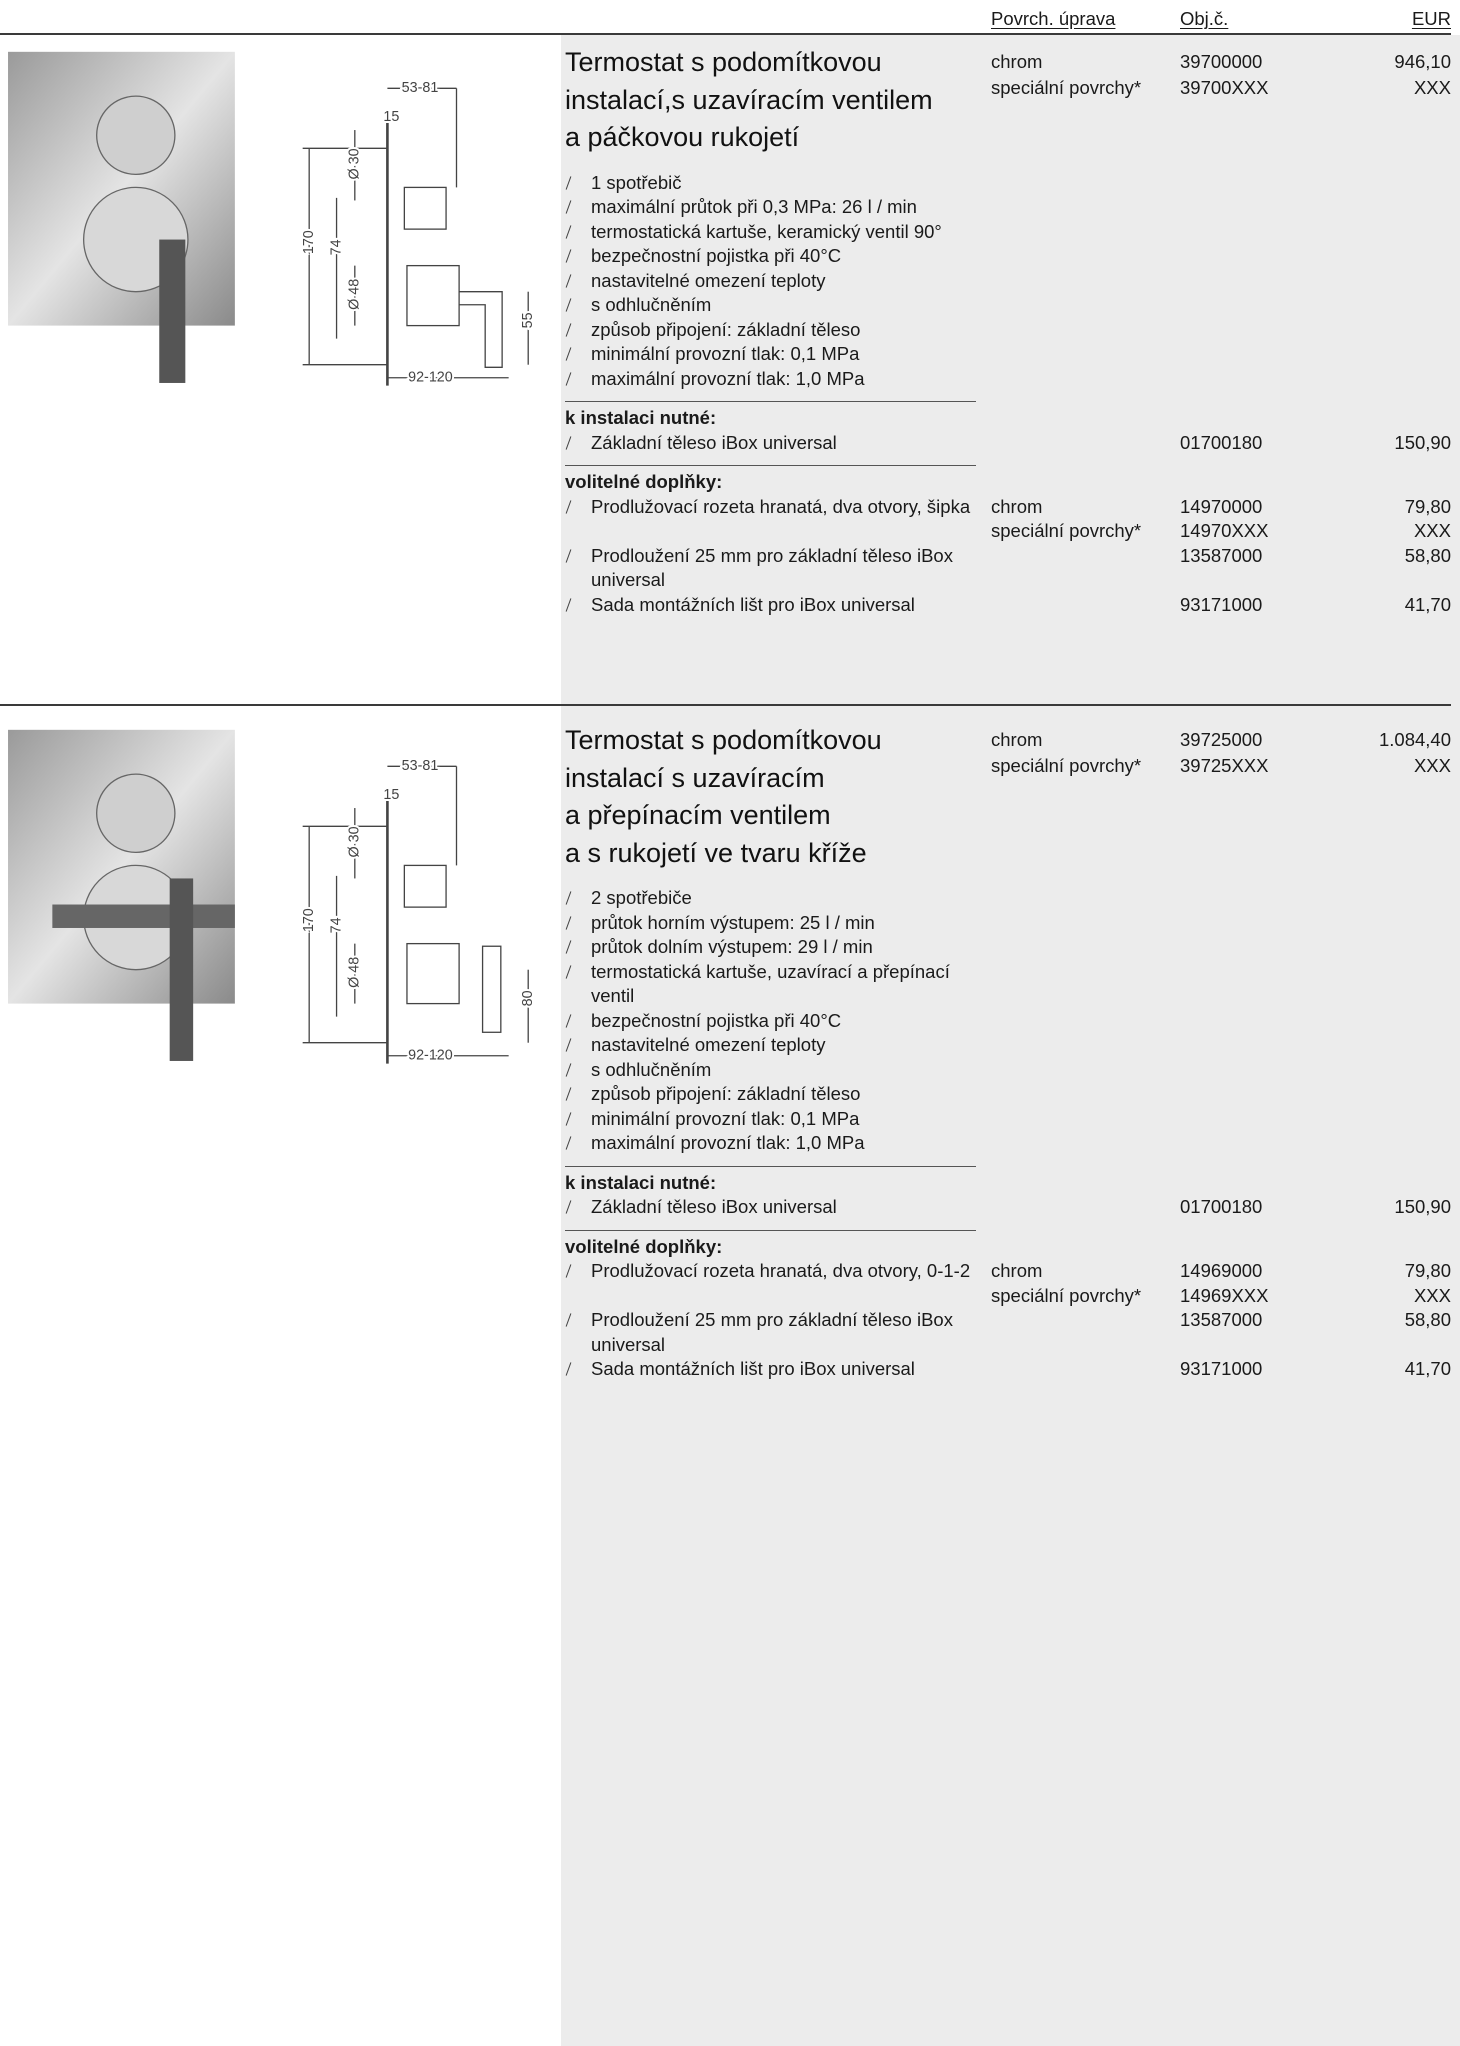  I want to click on feature: minimální provozní tlak: 0,1 MPa, so click(1008, 1119).